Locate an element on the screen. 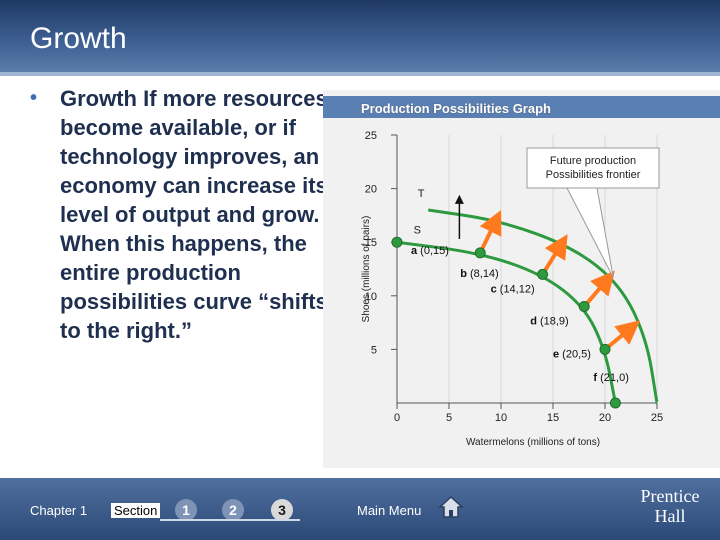 The height and width of the screenshot is (540, 720). data-label-letter-0: a is located at coordinates (414, 251).